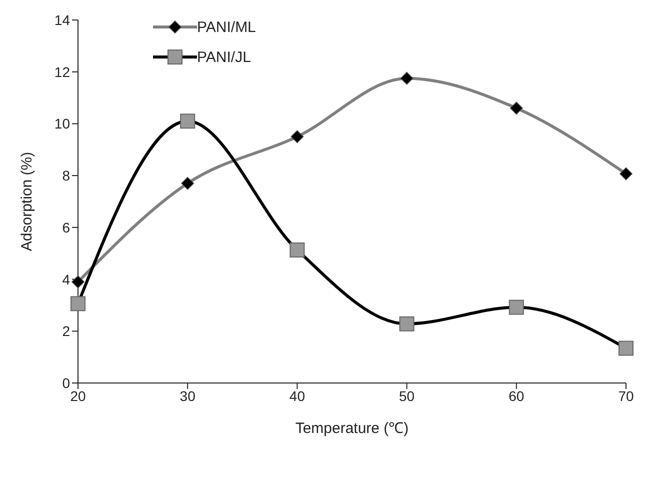 The width and height of the screenshot is (648, 499). I want to click on x-tick-label: 50, so click(407, 396).